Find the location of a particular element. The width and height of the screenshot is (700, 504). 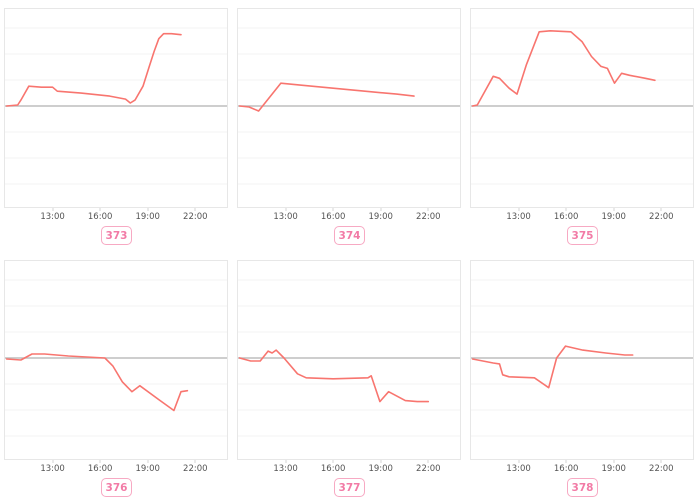

chart-id-badge: 376 is located at coordinates (116, 487).